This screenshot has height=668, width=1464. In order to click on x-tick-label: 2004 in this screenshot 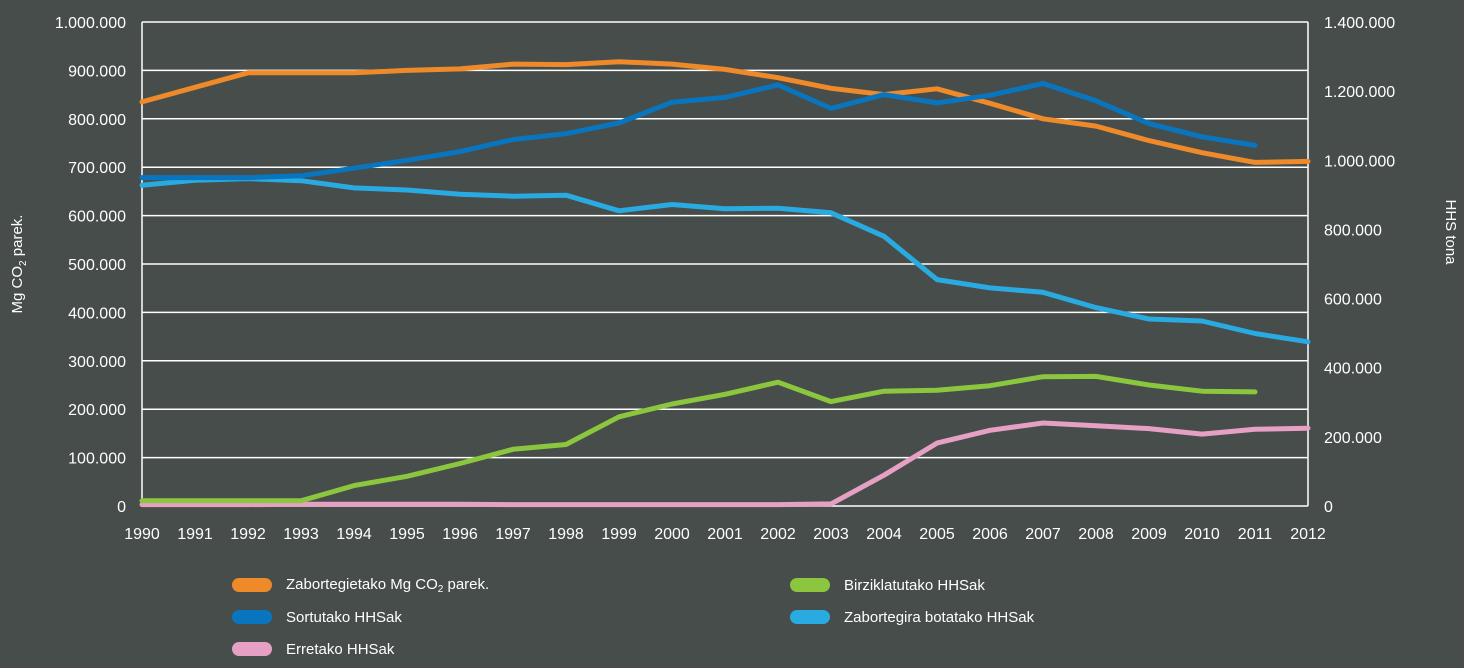, I will do `click(884, 534)`.